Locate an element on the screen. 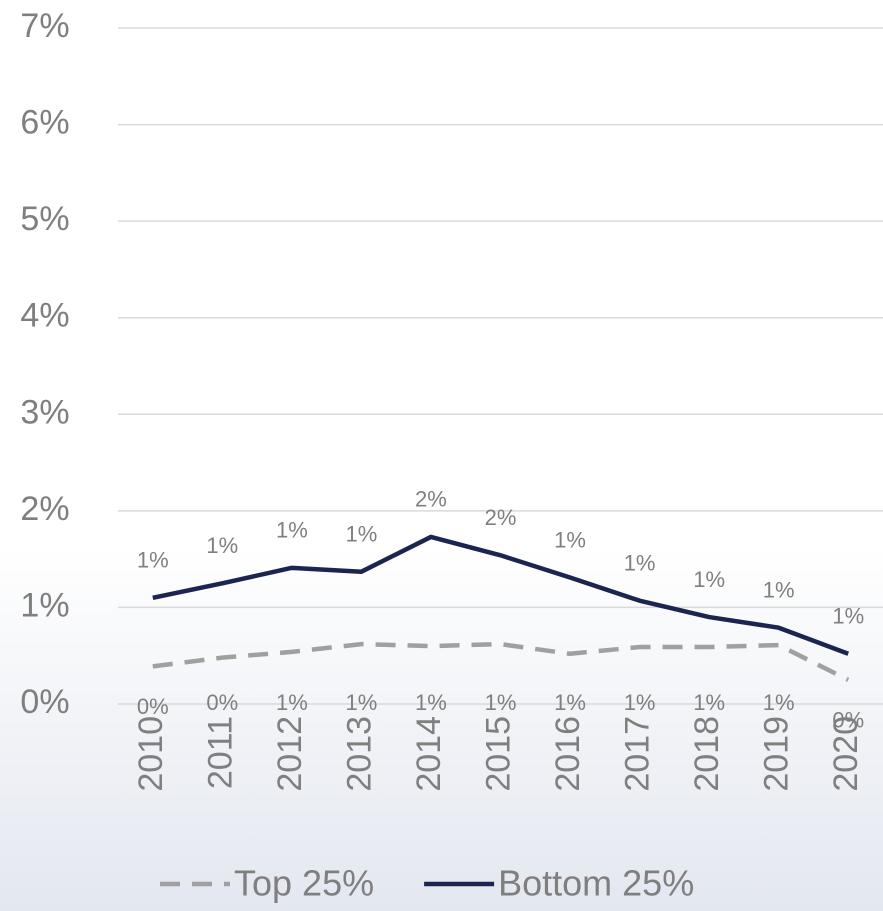 Image resolution: width=883 pixels, height=911 pixels. x-tick-label: 2019 is located at coordinates (777, 754).